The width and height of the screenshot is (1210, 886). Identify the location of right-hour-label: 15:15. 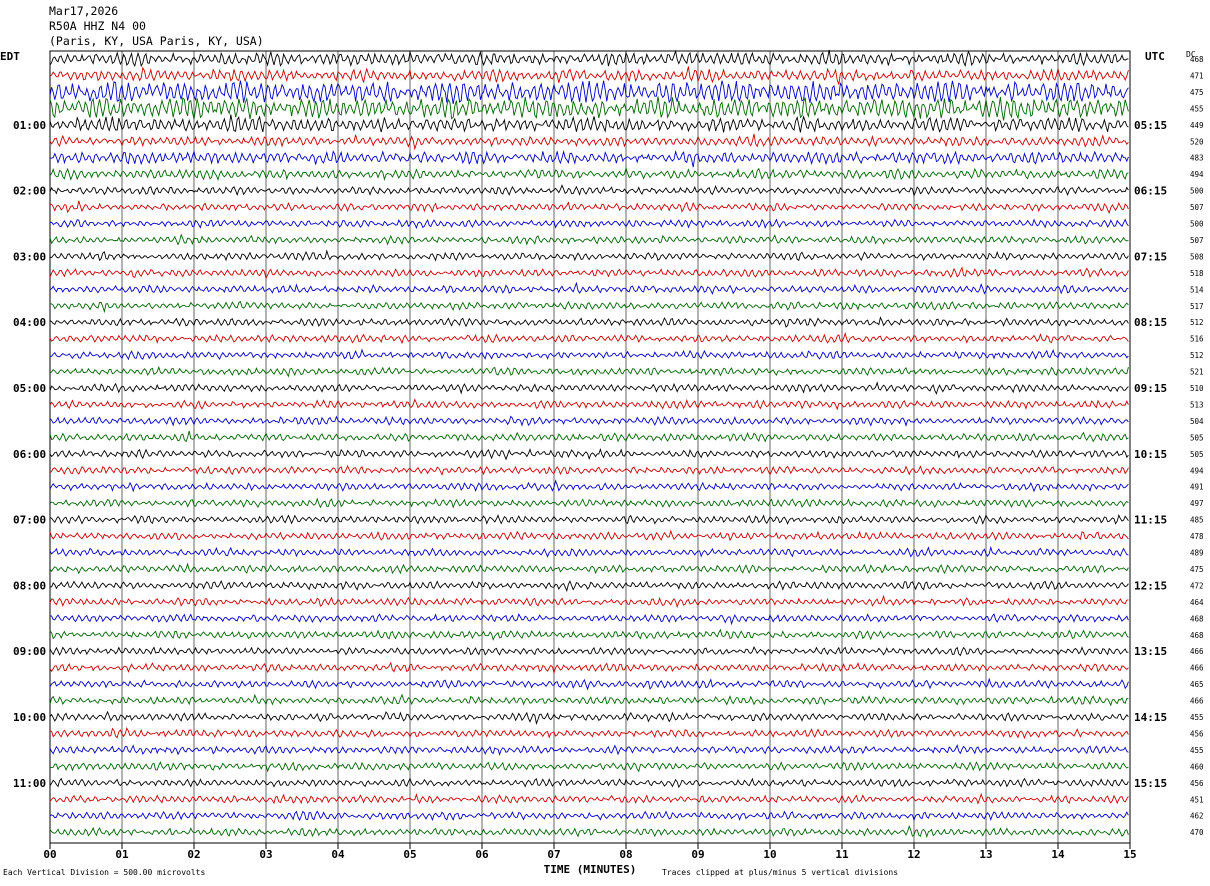
(1150, 783).